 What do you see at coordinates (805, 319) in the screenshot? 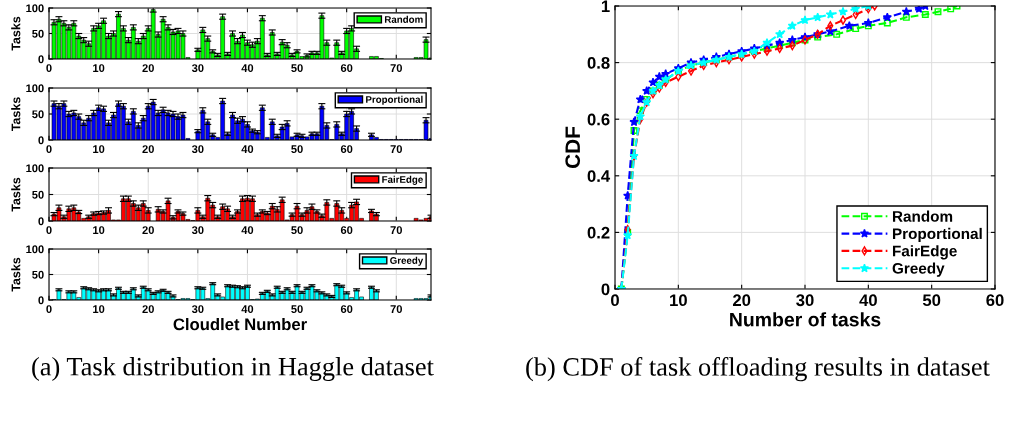
I see `x-axis-title: Number of tasks` at bounding box center [805, 319].